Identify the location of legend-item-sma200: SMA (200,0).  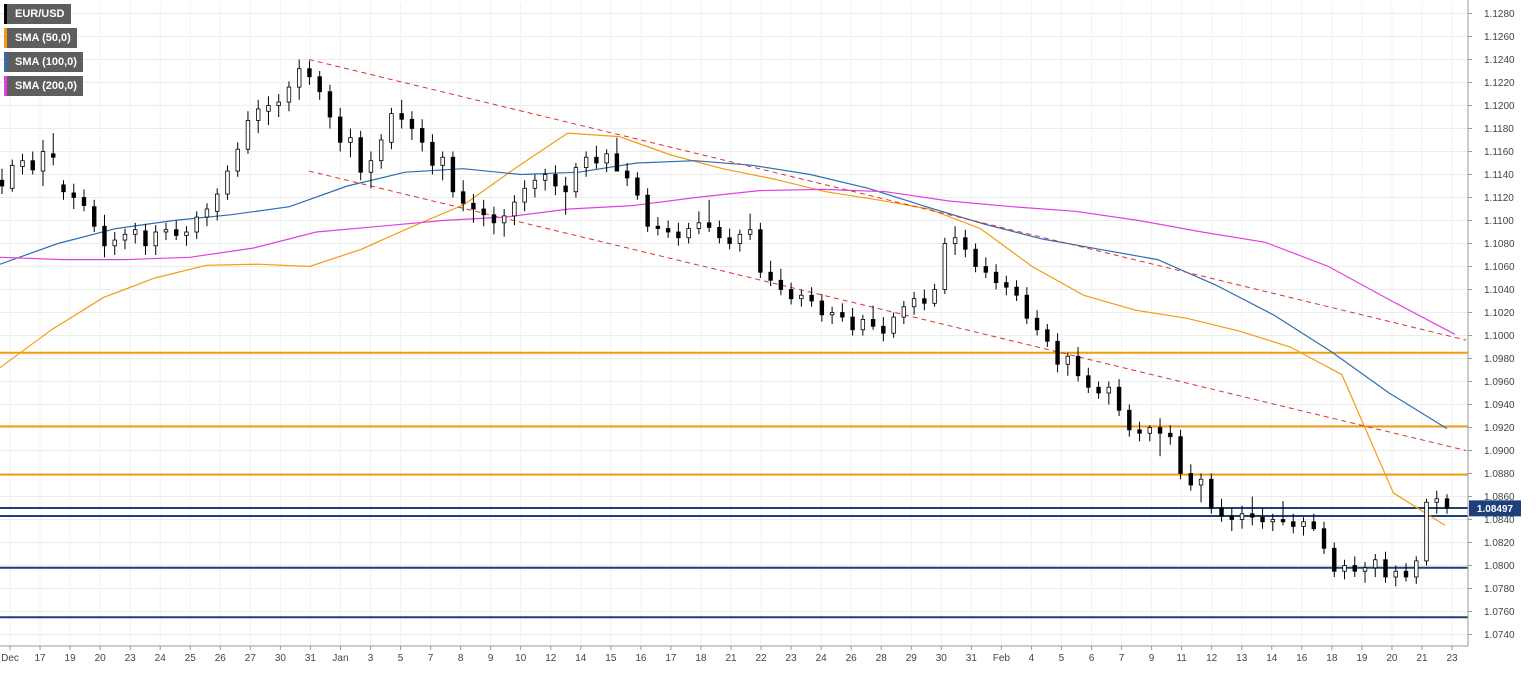
(43, 86).